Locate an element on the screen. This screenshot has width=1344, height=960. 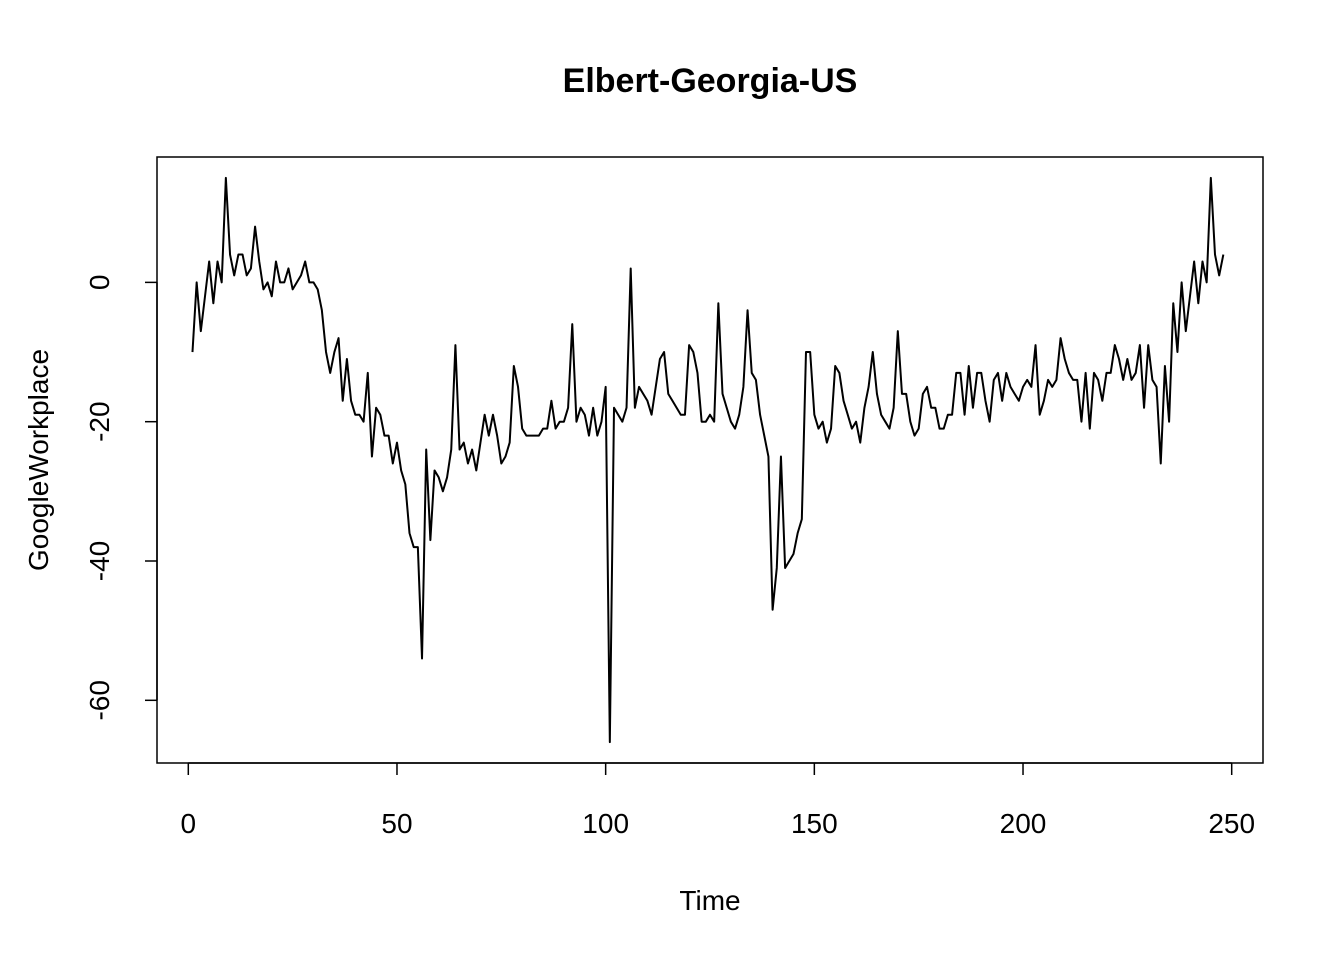
y-axis-label: GoogleWorkplace is located at coordinates (38, 460).